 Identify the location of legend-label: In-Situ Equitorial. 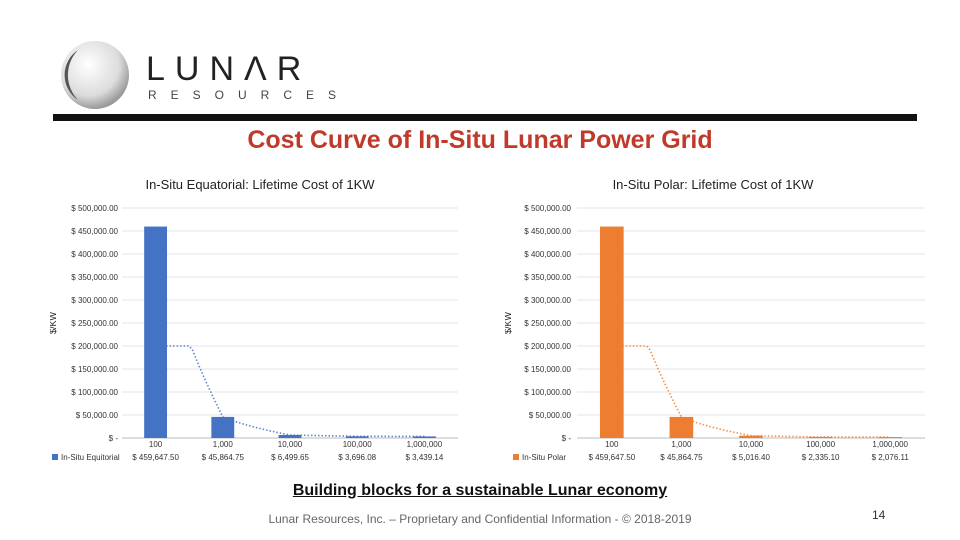
(90, 457).